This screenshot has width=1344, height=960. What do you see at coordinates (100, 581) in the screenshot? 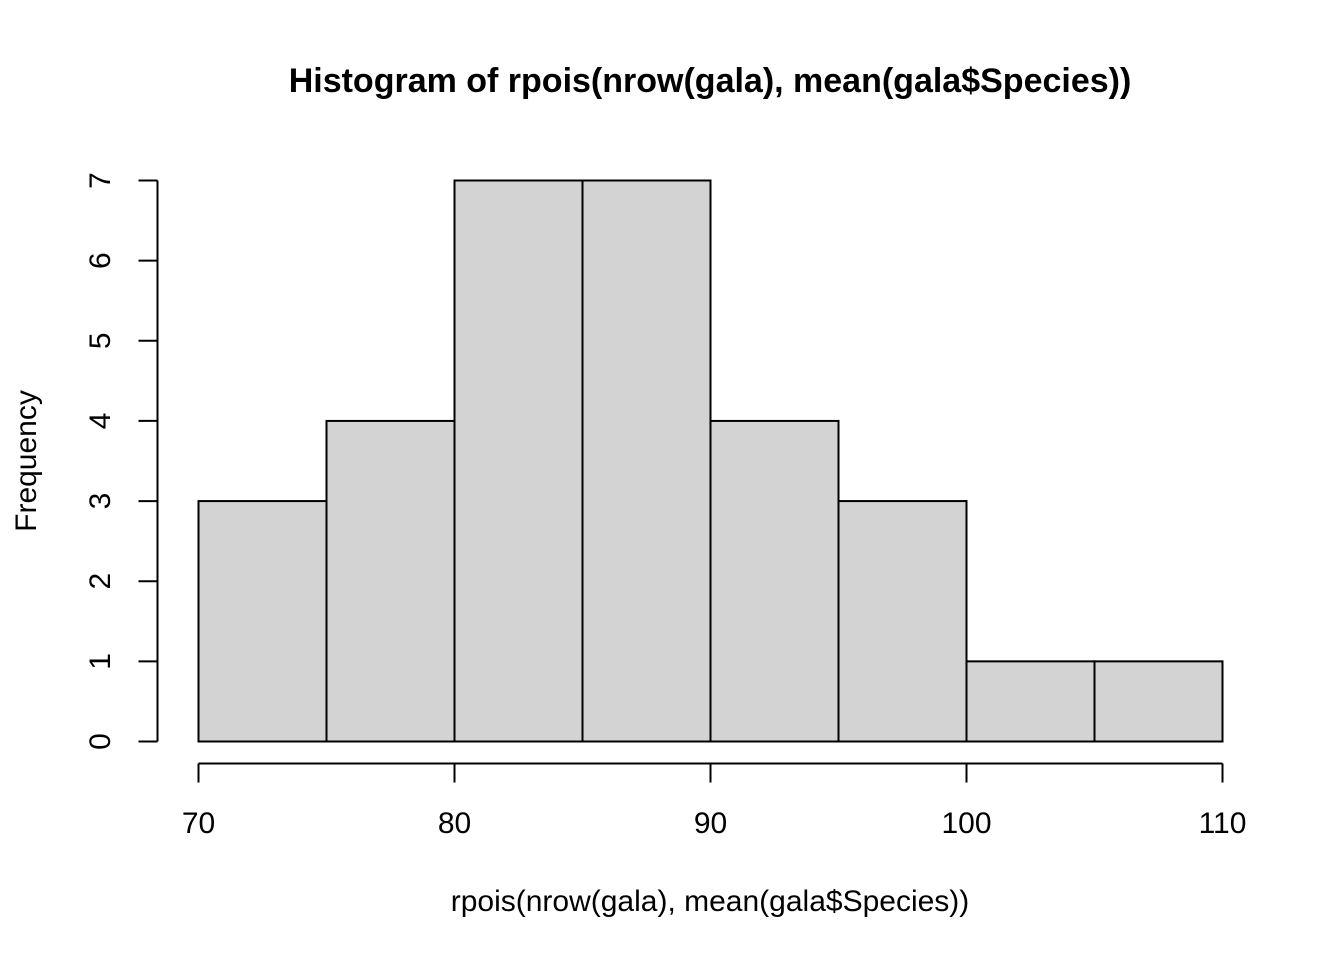
I see `y-tick-label: 2` at bounding box center [100, 581].